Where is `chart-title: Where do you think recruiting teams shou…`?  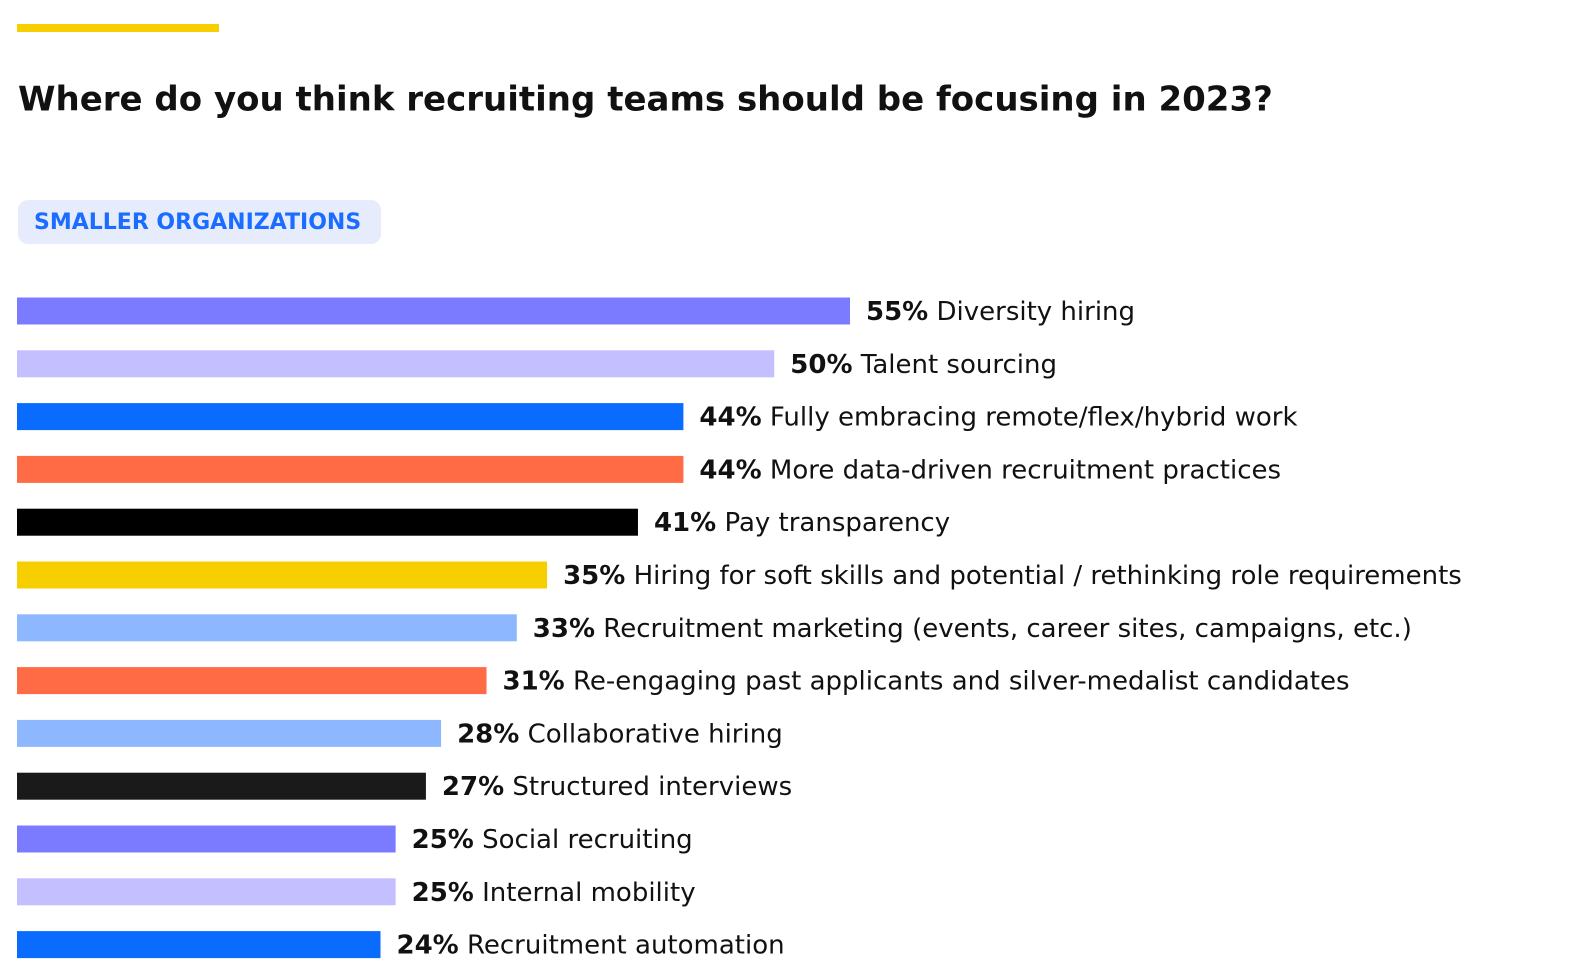 chart-title: Where do you think recruiting teams shou… is located at coordinates (645, 100).